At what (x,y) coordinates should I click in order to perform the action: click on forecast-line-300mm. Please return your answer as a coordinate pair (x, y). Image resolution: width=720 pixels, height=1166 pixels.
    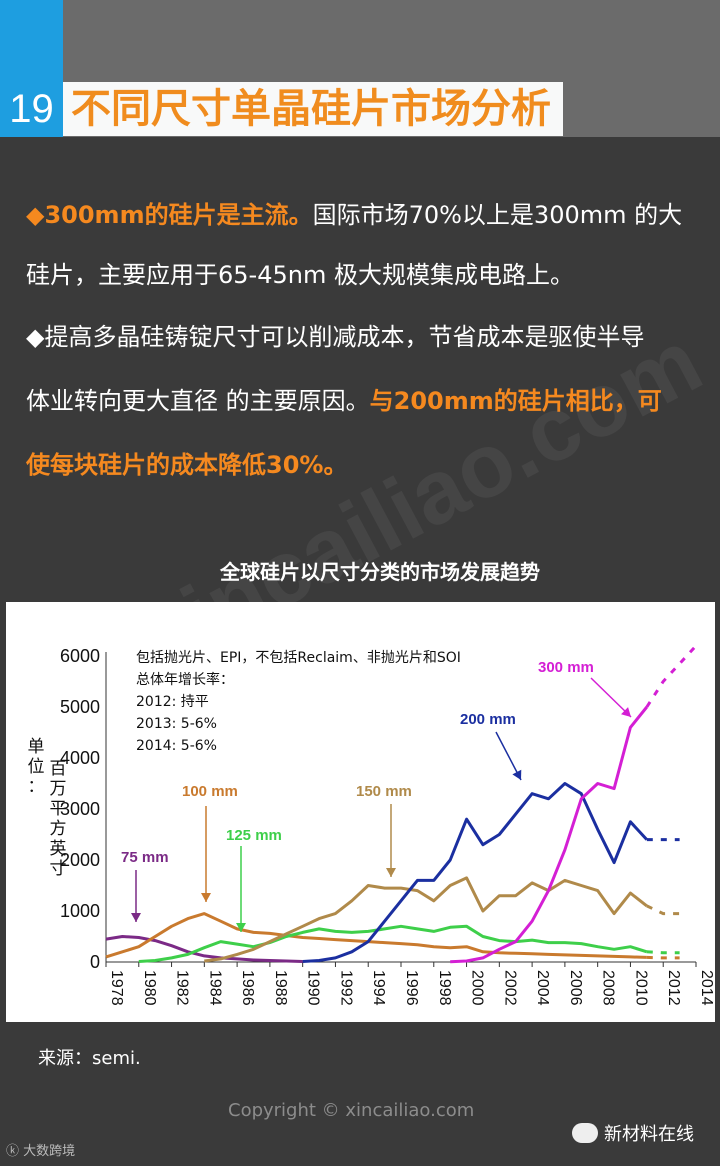
    Looking at the image, I should click on (671, 676).